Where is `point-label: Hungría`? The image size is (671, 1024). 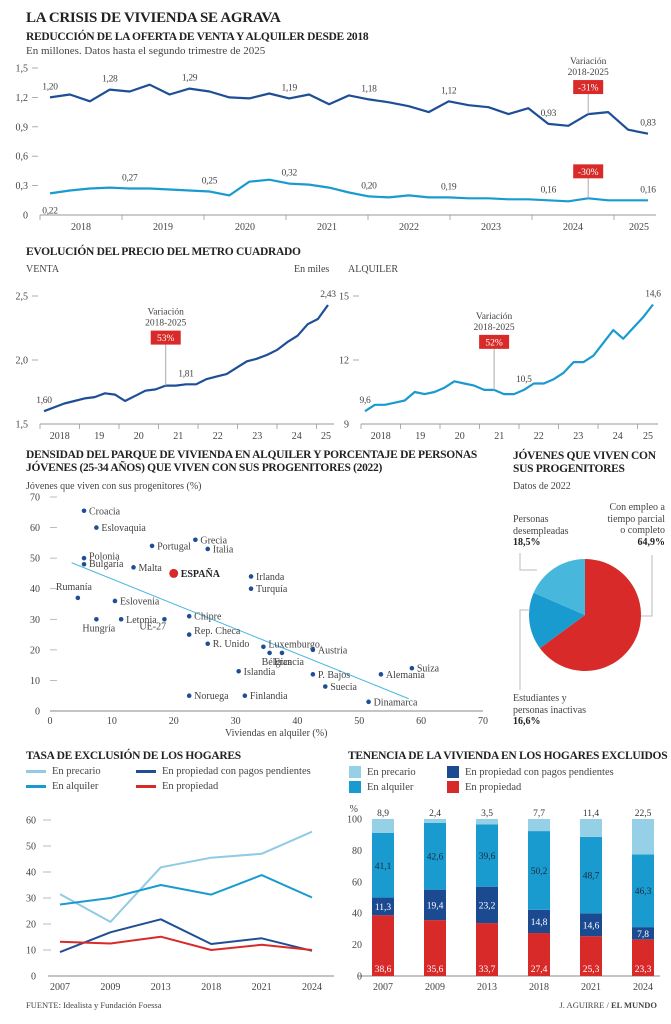 point-label: Hungría is located at coordinates (98, 628).